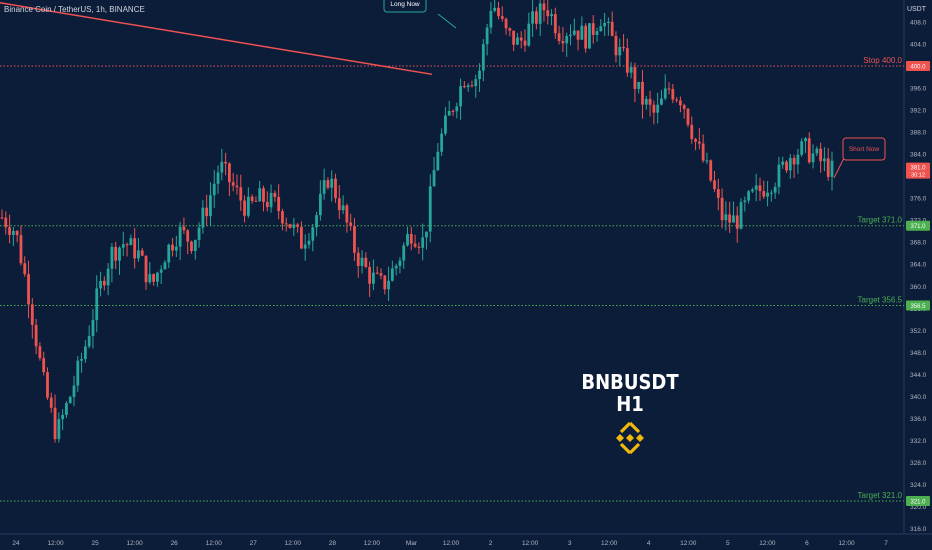  Describe the element at coordinates (918, 133) in the screenshot. I see `y-tick-label: 388.0` at that location.